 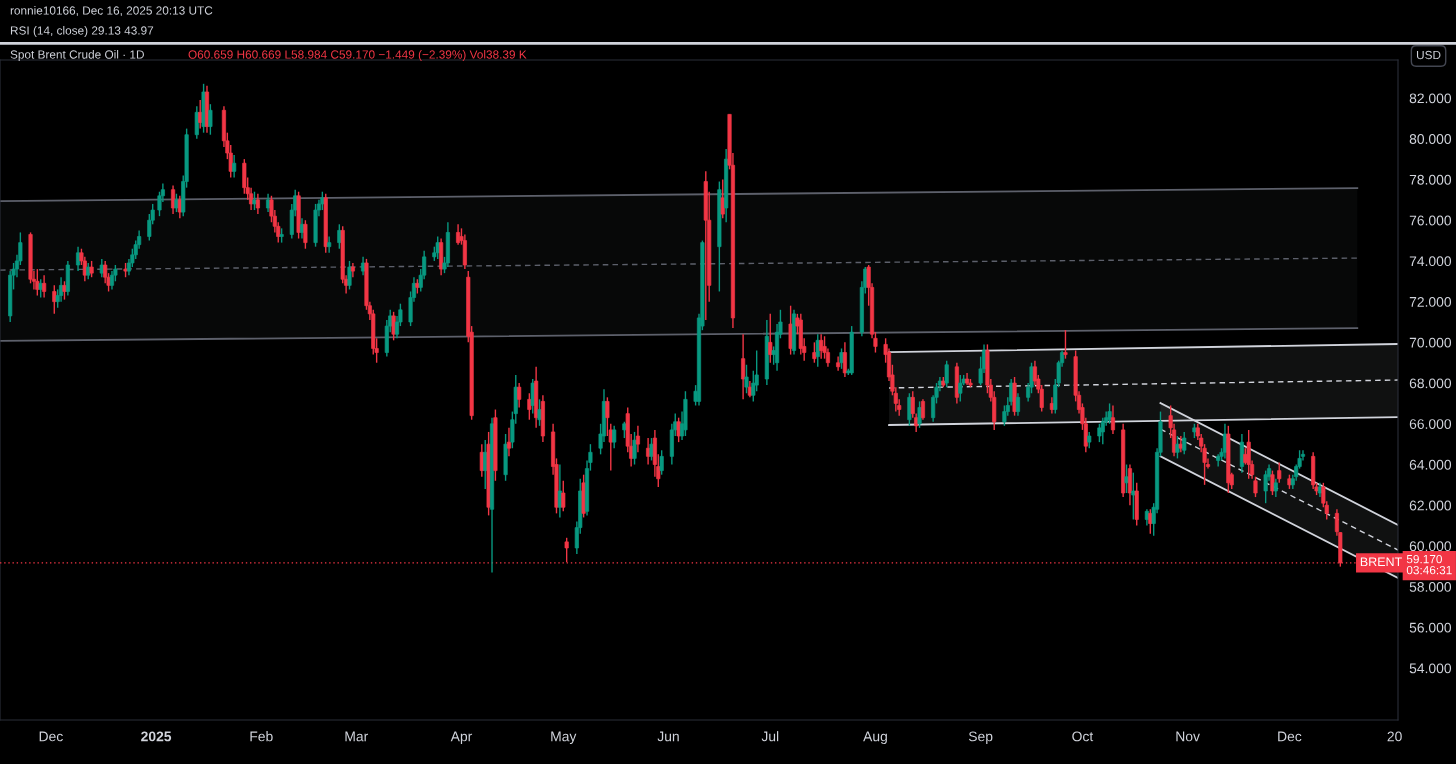 I want to click on y-tick-label: 68.000, so click(x=1430, y=383).